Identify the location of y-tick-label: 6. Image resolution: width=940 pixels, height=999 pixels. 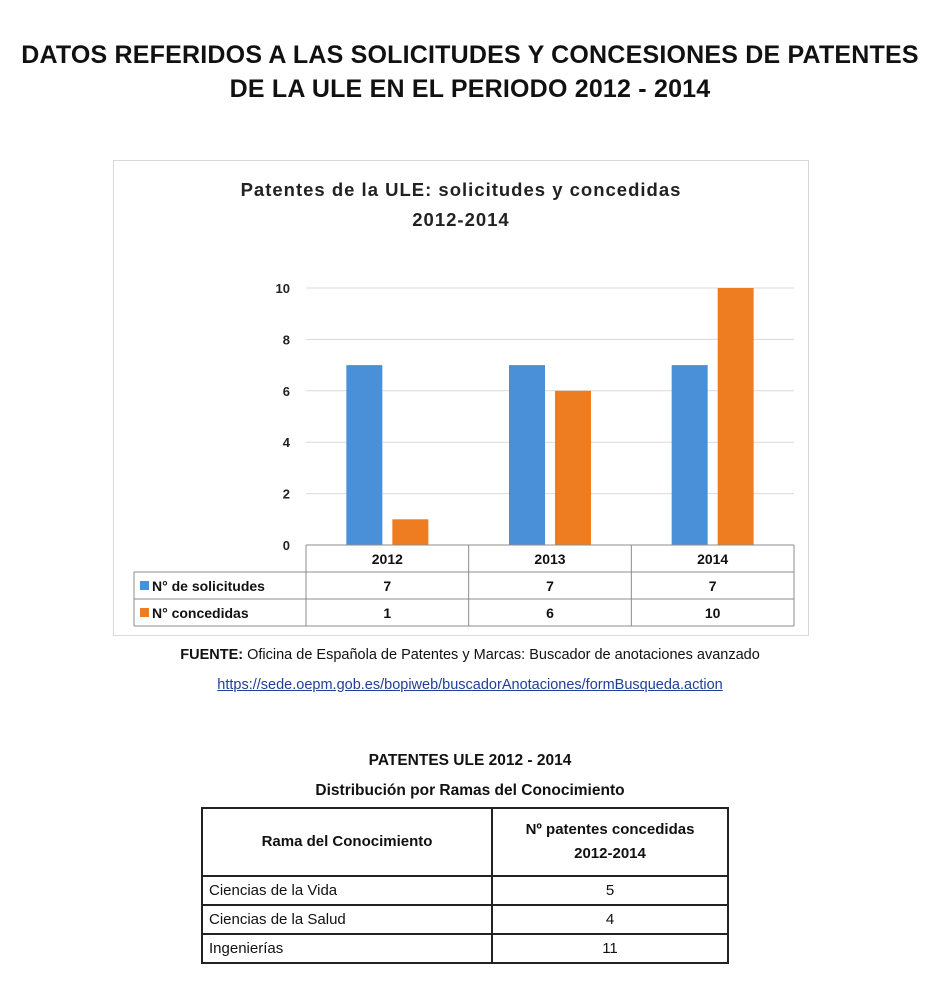
(286, 391).